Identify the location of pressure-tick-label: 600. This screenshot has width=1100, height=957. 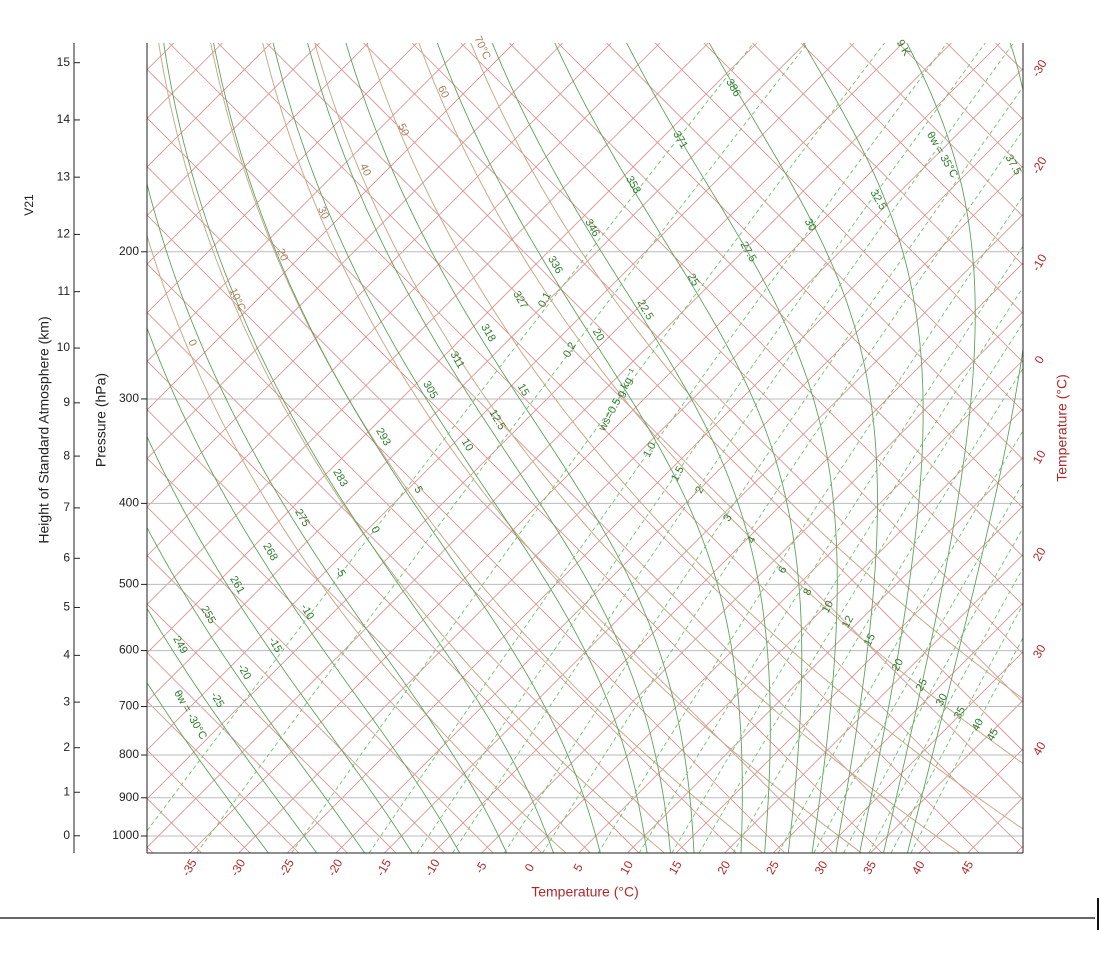
(129, 650).